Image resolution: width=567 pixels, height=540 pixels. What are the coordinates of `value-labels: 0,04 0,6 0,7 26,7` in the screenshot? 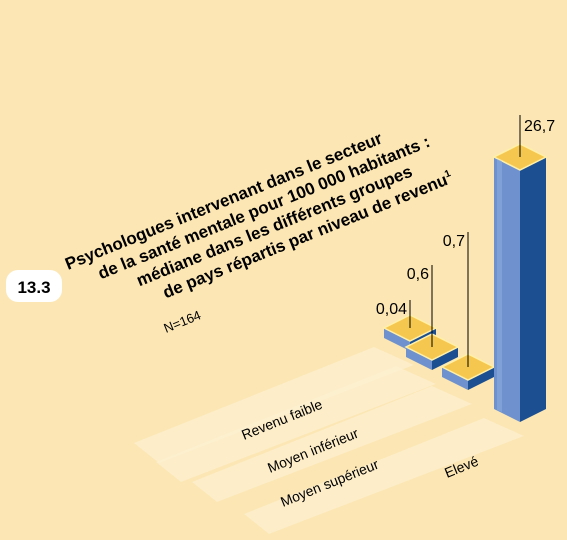 It's located at (465, 218).